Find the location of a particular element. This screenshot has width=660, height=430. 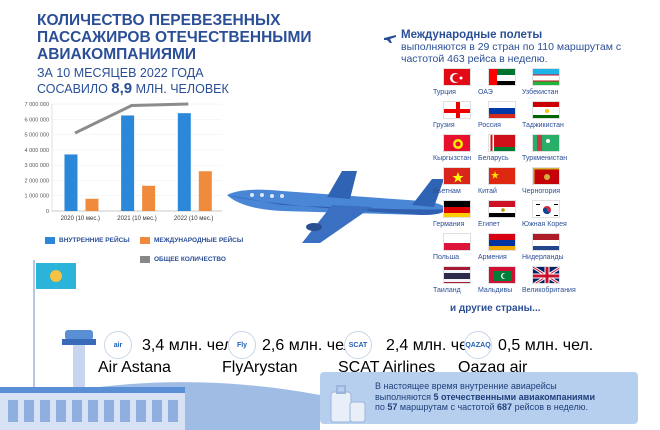

country-item: ОАЭ is located at coordinates (508, 82).